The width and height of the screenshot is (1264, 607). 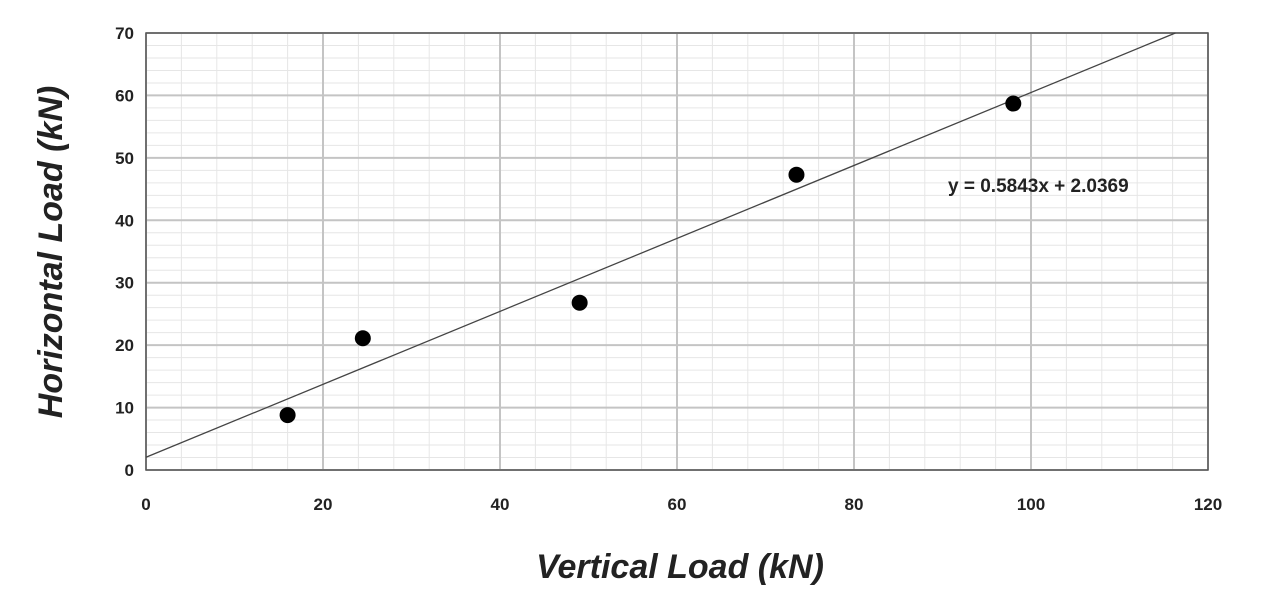 I want to click on x-tick-label: 40, so click(x=500, y=504).